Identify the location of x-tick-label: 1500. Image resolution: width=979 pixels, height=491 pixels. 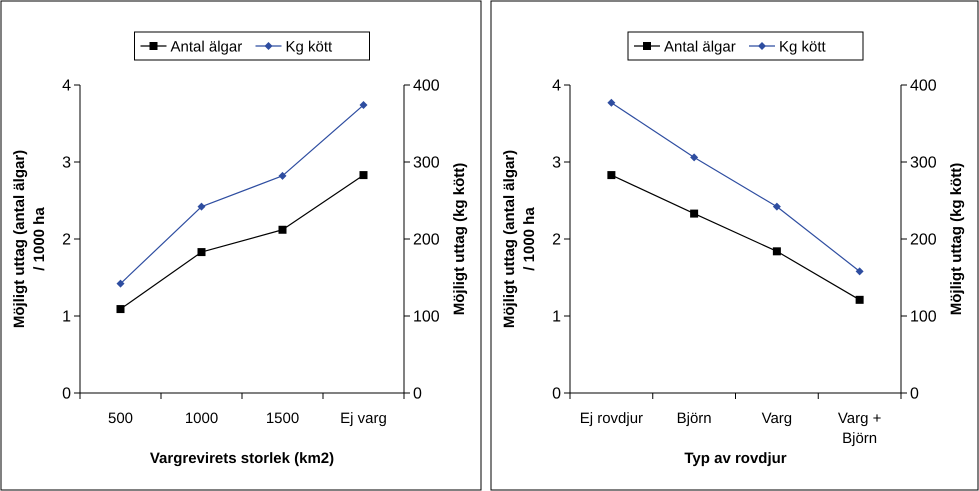
(283, 418).